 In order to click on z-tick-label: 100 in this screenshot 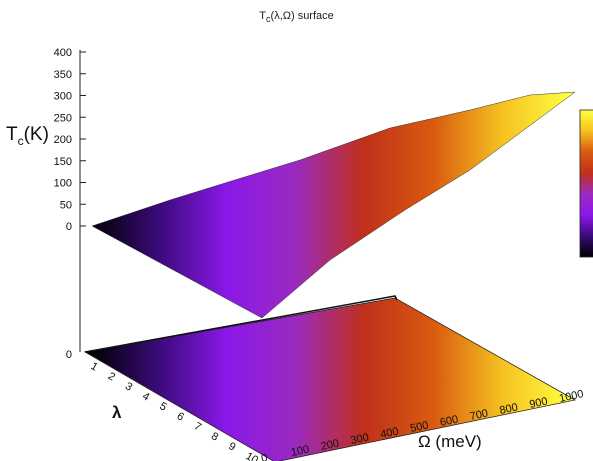, I will do `click(63, 184)`.